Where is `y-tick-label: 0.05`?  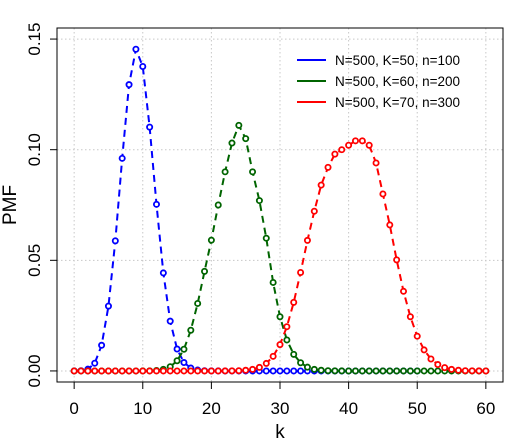
y-tick-label: 0.05 is located at coordinates (34, 260).